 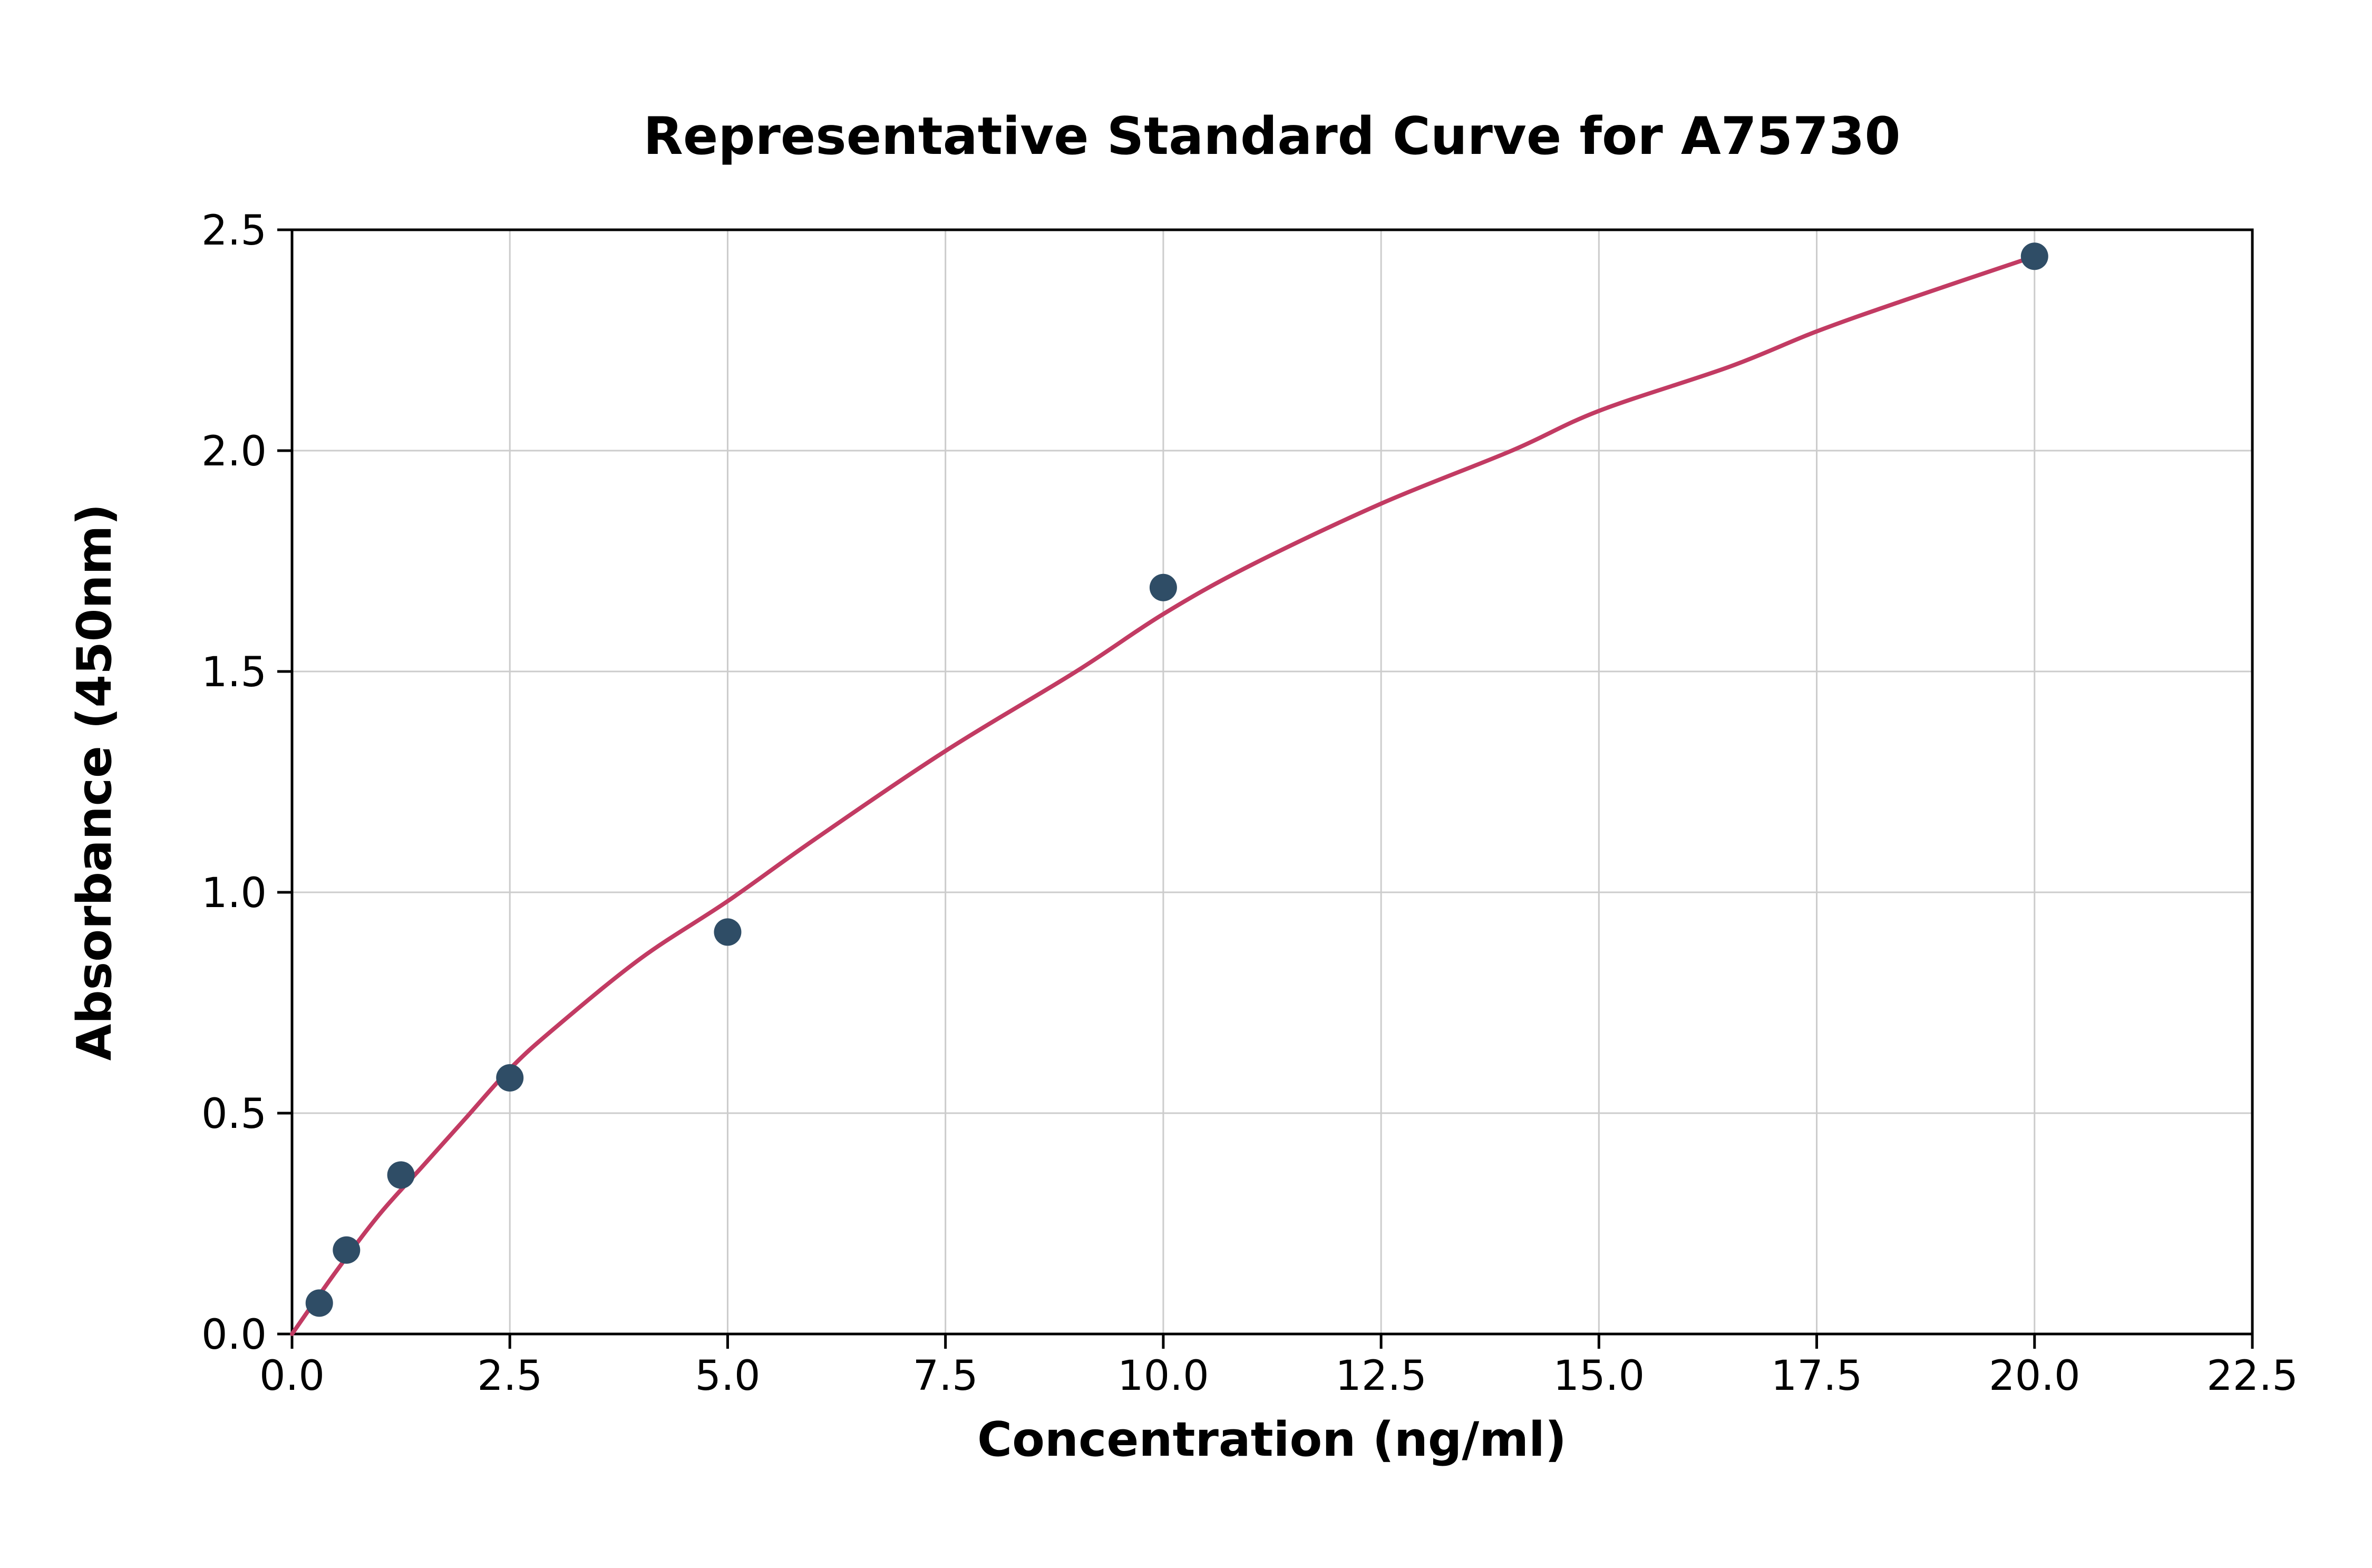 What do you see at coordinates (234, 1335) in the screenshot?
I see `y-tick-label: 0.0` at bounding box center [234, 1335].